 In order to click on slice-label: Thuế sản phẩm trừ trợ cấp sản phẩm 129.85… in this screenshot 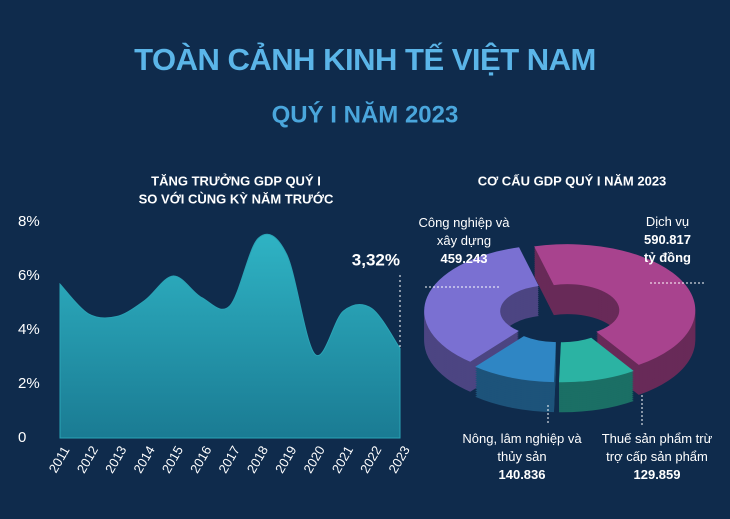, I will do `click(657, 457)`.